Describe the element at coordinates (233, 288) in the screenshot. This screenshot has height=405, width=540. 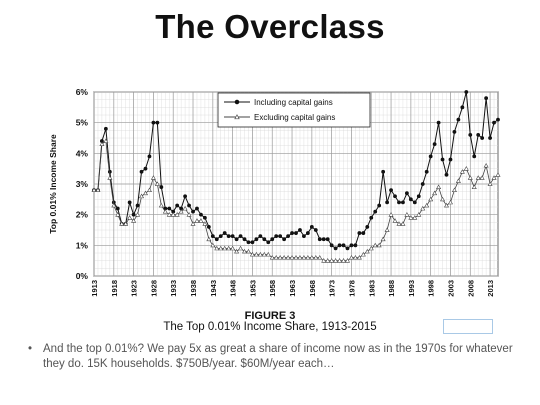
I see `x-tick-label: 1948` at that location.